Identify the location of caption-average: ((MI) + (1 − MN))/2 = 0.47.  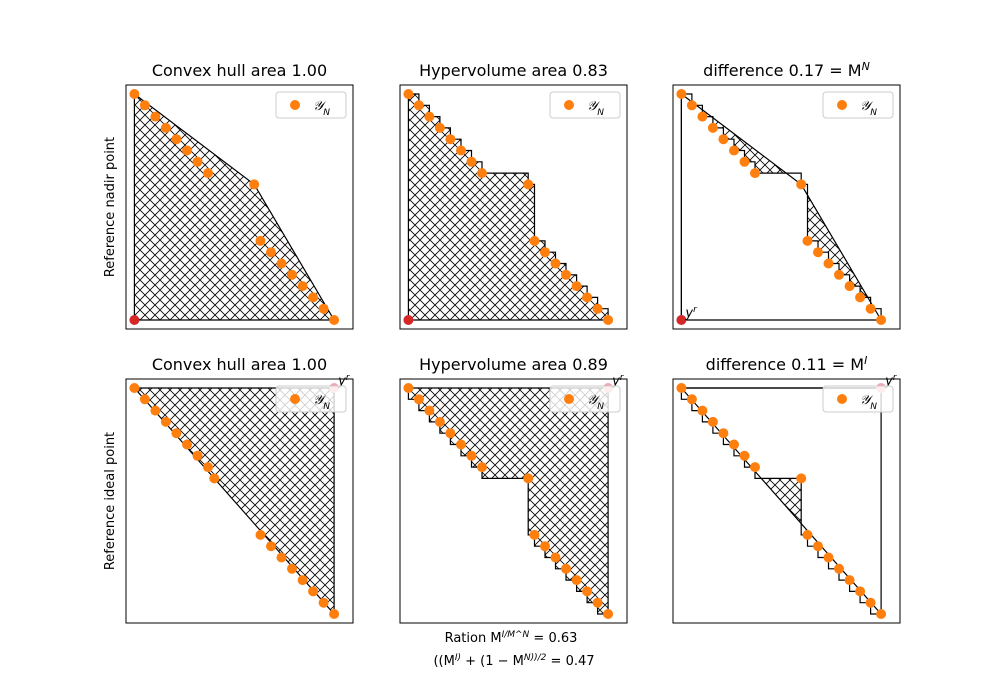
(513, 661).